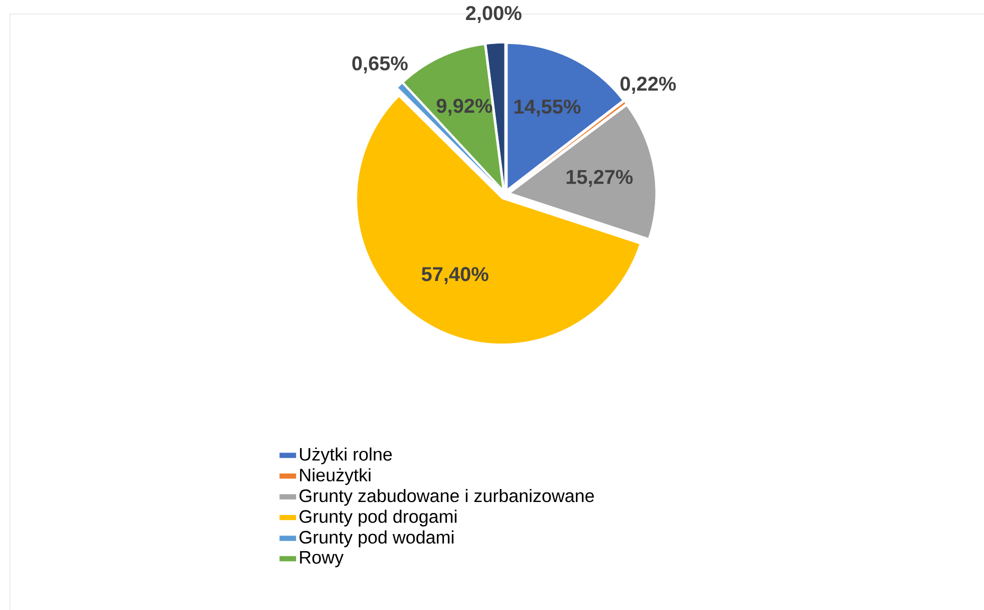  I want to click on data-label: 9,92%, so click(464, 107).